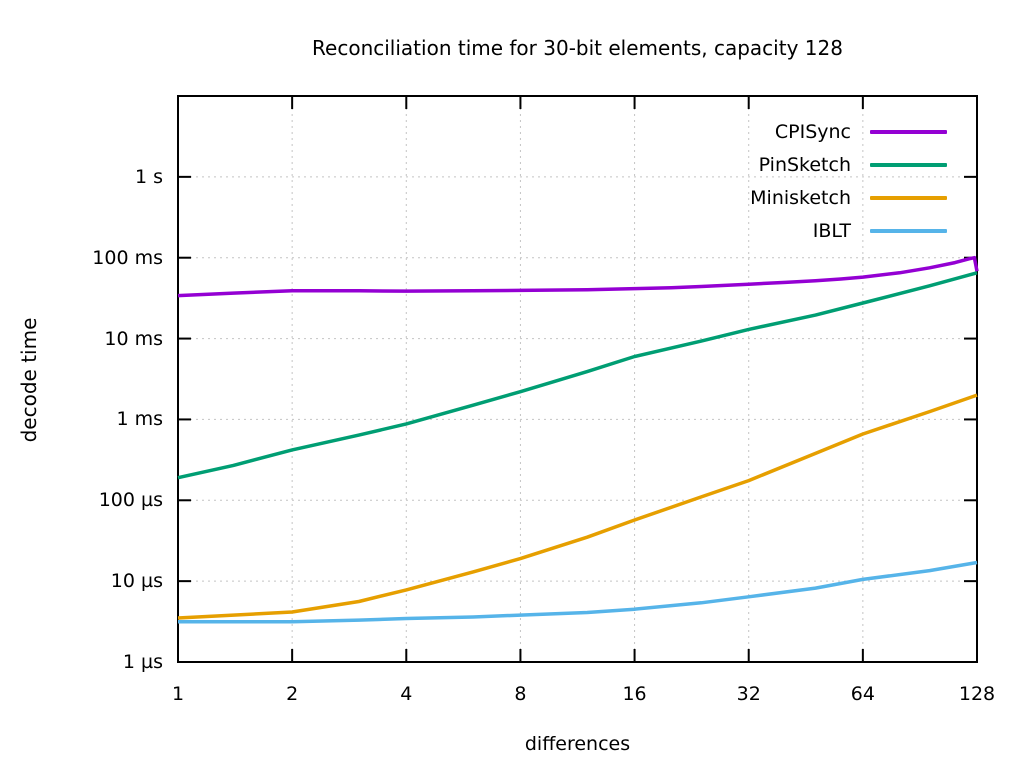 The width and height of the screenshot is (1024, 768). What do you see at coordinates (136, 581) in the screenshot?
I see `y-tick-label: 10 µs` at bounding box center [136, 581].